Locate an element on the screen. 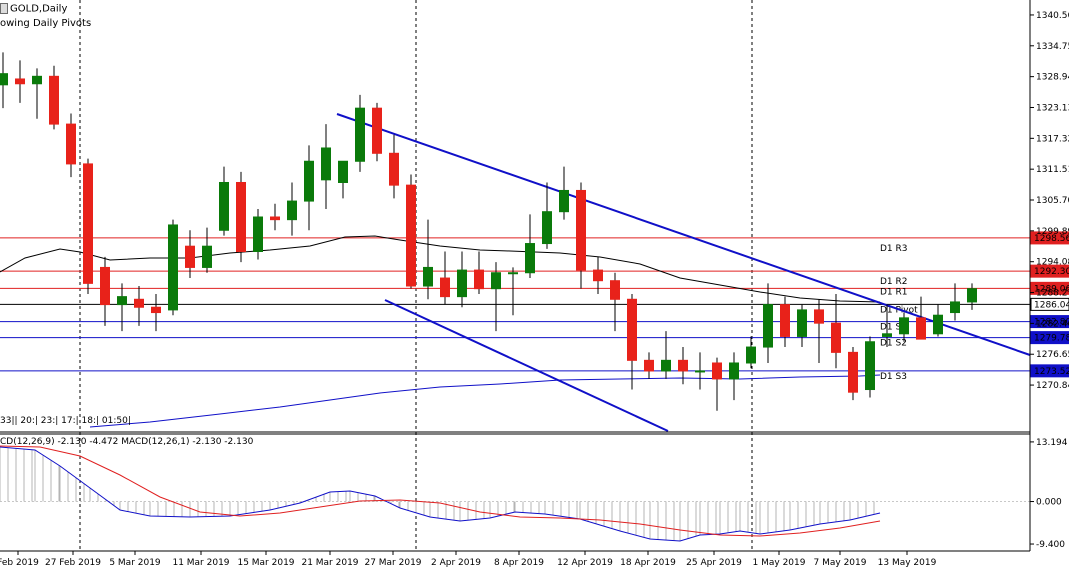  date-label: 25 Apr 2019 is located at coordinates (714, 562).